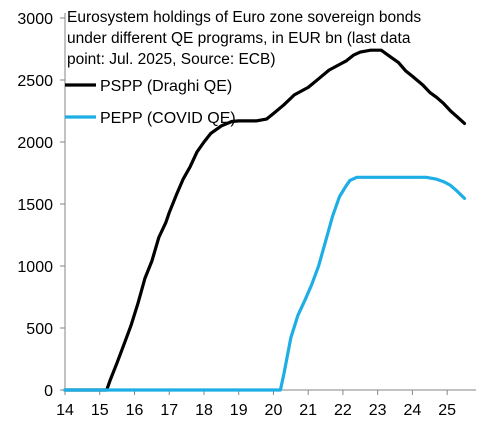 Image resolution: width=487 pixels, height=430 pixels. Describe the element at coordinates (168, 118) in the screenshot. I see `legend-label-pepp: PEPP (COVID QE)` at that location.